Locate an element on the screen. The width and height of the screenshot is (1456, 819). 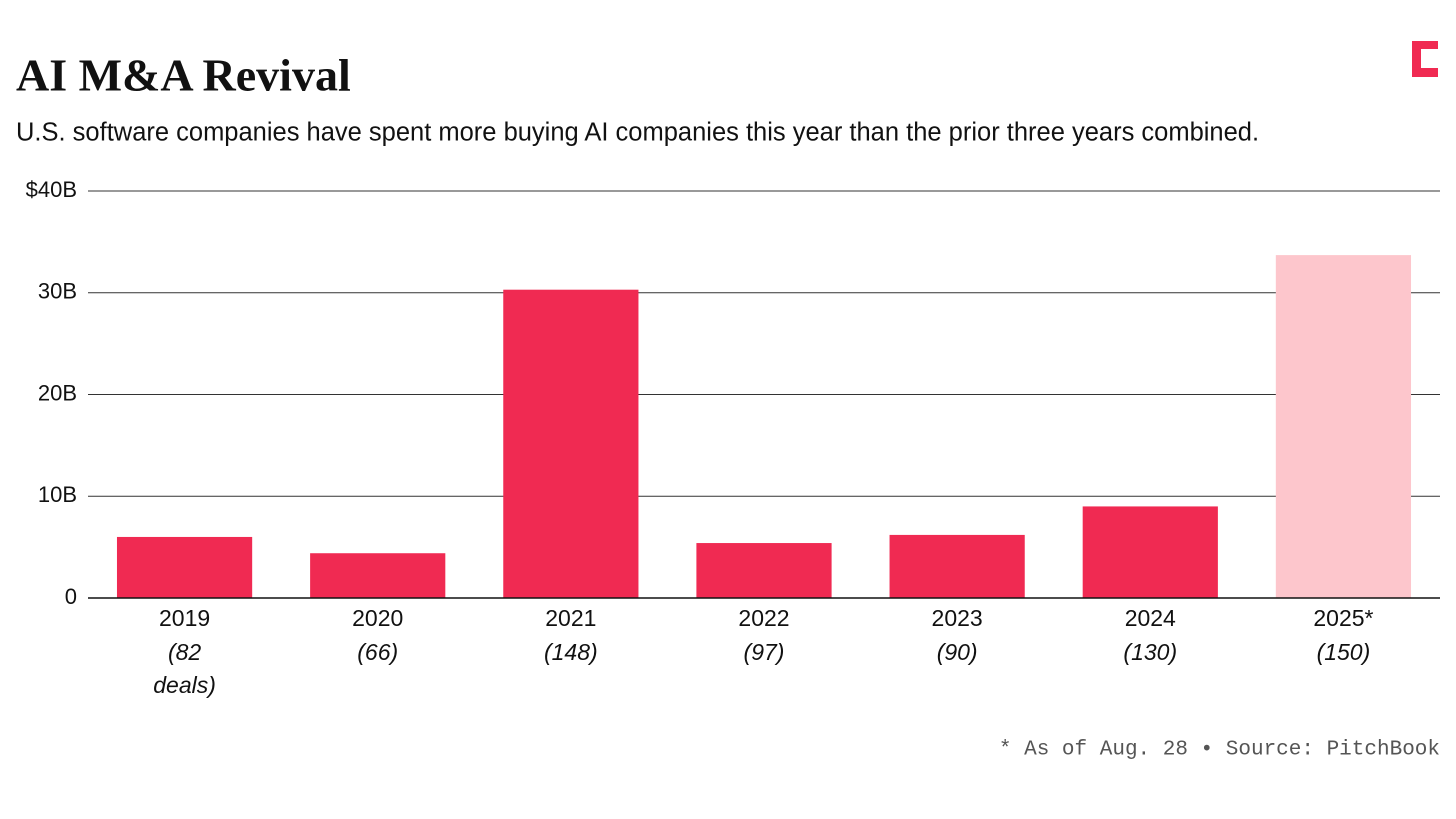
deal-count-box: (66) is located at coordinates (378, 652).